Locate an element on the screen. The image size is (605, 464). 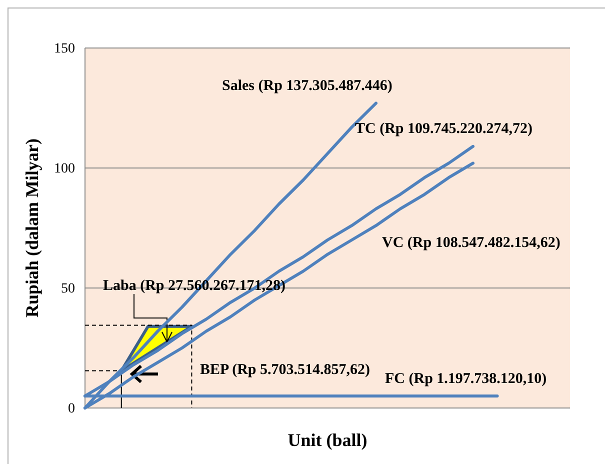
y-tick-label: 150 is located at coordinates (64, 48).